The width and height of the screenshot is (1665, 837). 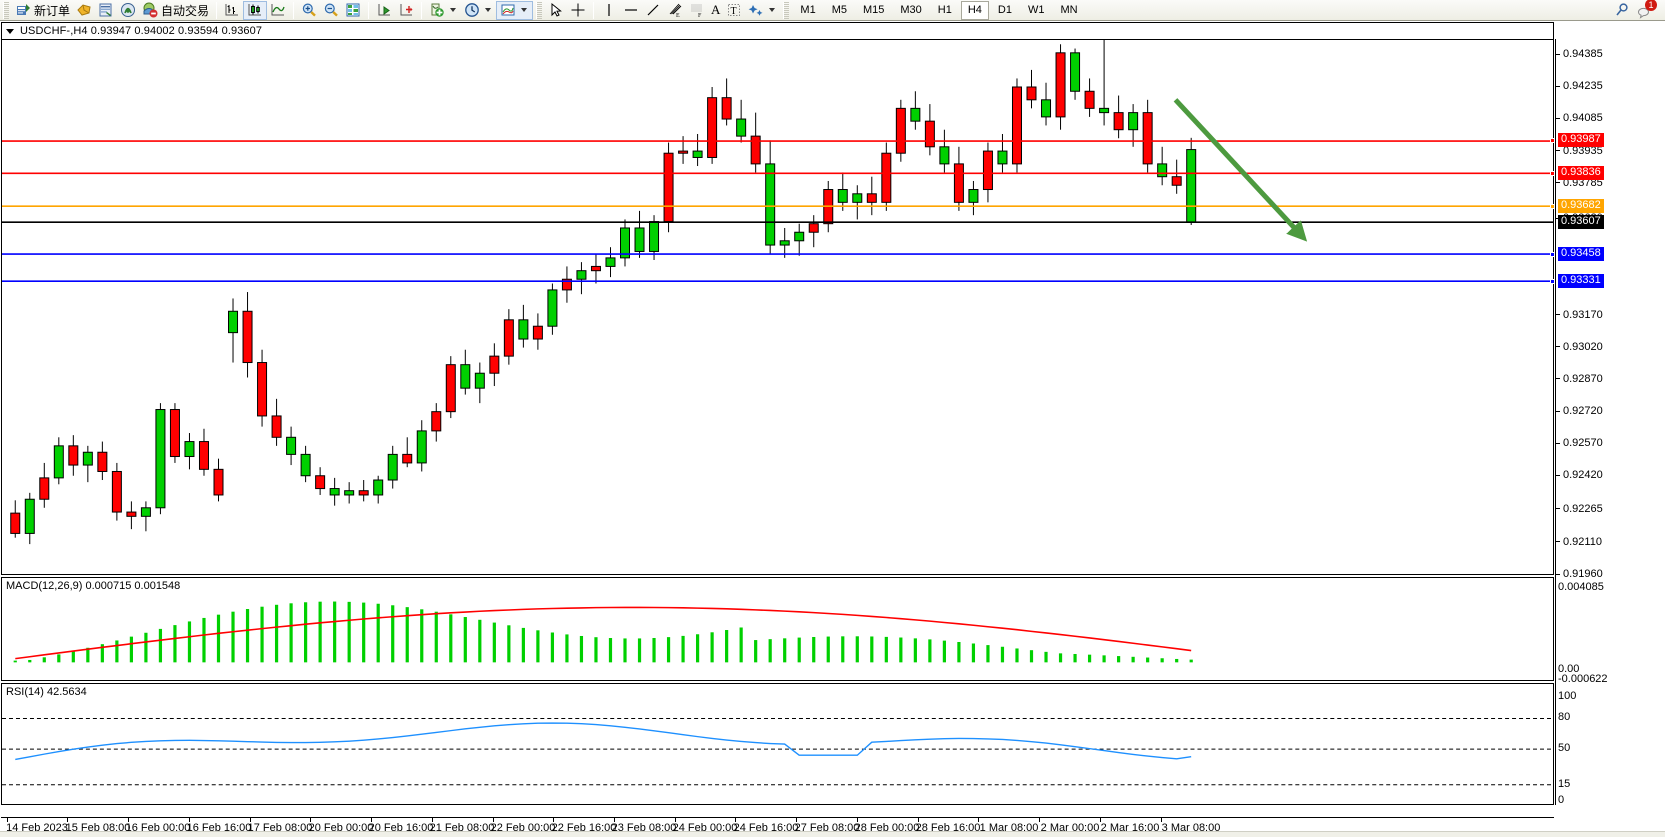 I want to click on zoom-in-button, so click(x=309, y=10).